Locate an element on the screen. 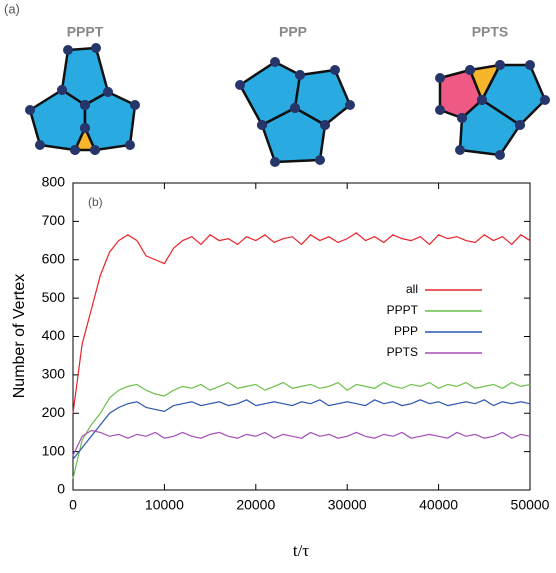  panel-label: (a) is located at coordinates (12, 8).